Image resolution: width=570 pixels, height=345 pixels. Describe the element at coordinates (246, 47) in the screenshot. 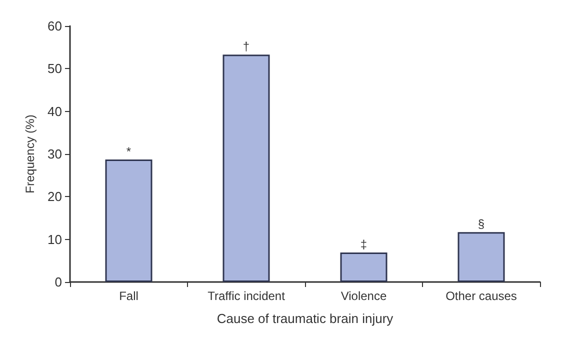

I see `annotation: †` at that location.